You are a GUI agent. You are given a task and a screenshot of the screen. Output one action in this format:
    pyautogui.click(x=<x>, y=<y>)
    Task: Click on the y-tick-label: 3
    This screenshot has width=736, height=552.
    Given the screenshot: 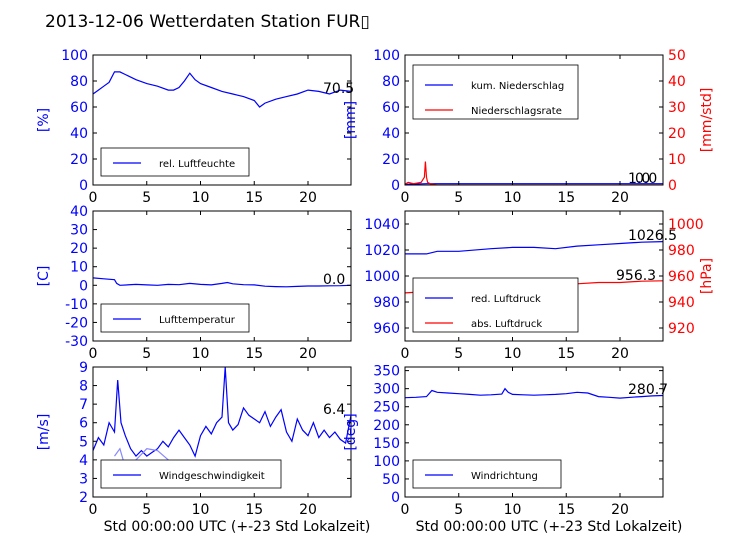 What is the action you would take?
    pyautogui.click(x=83, y=479)
    